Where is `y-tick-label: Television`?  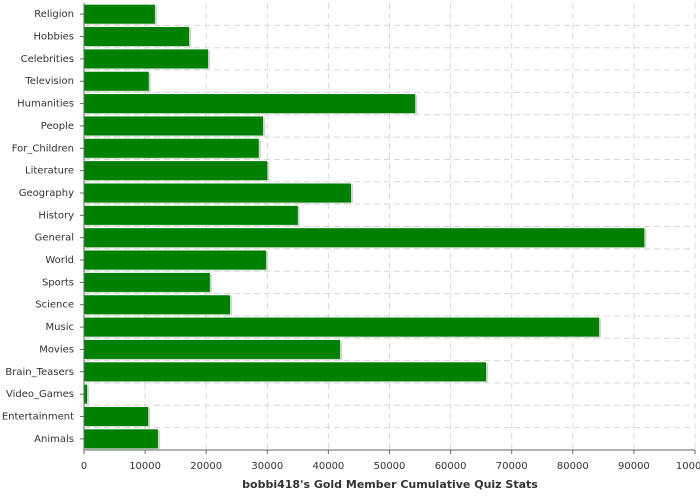 y-tick-label: Television is located at coordinates (49, 81).